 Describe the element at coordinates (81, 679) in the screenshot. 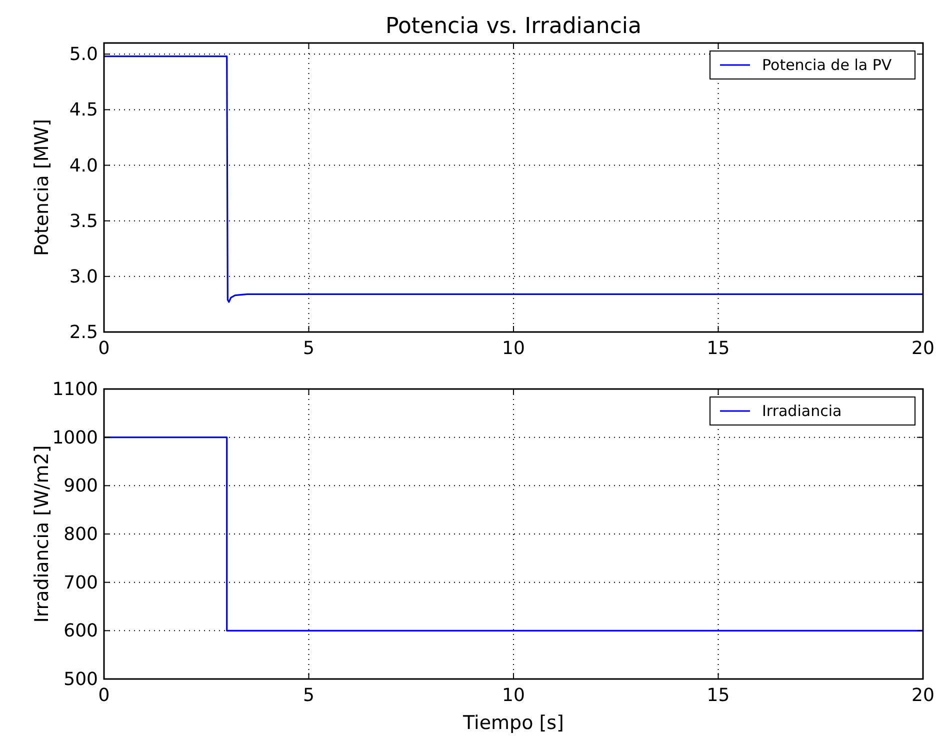

I see `y-tick-label: 500` at that location.